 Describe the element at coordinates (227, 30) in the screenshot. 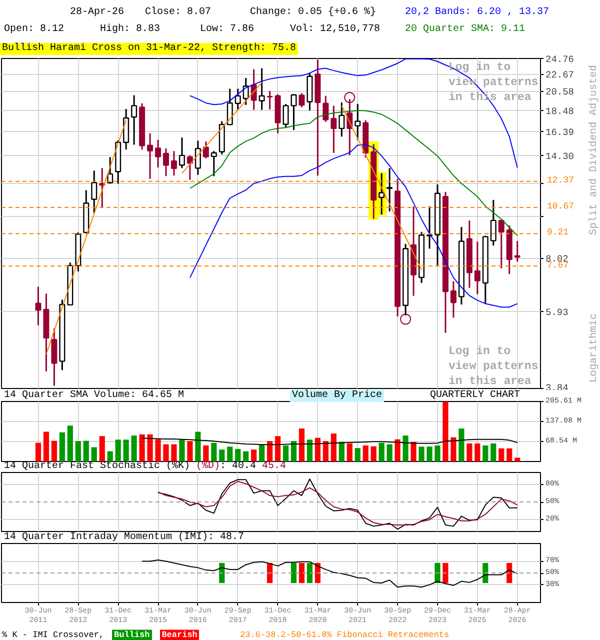

I see `text: Low: 7.86` at that location.